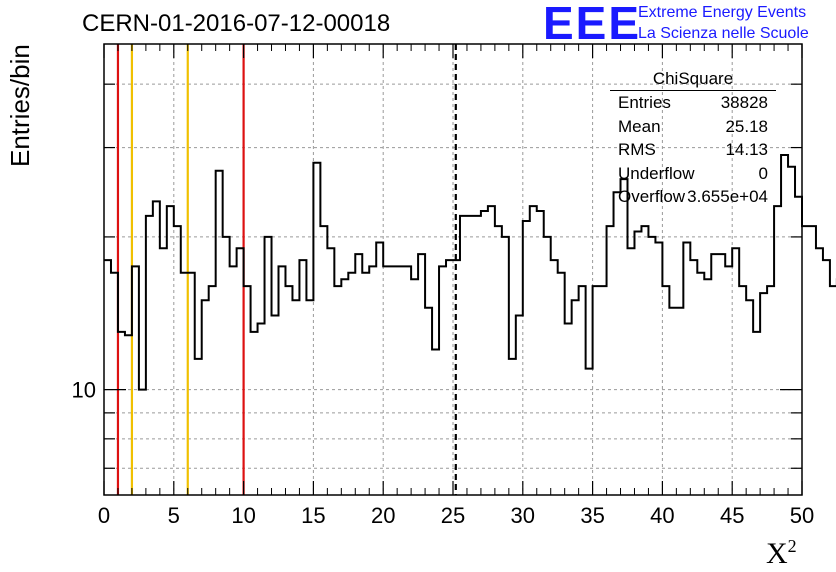  What do you see at coordinates (777, 553) in the screenshot?
I see `x-axis-label-base: X` at bounding box center [777, 553].